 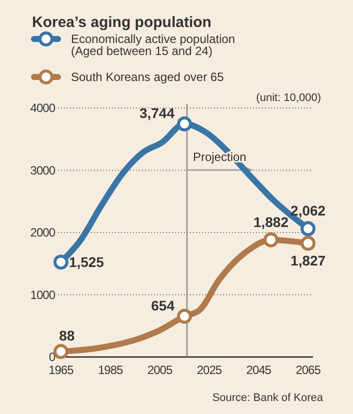 I want to click on x-tick-label: 2025, so click(x=209, y=370).